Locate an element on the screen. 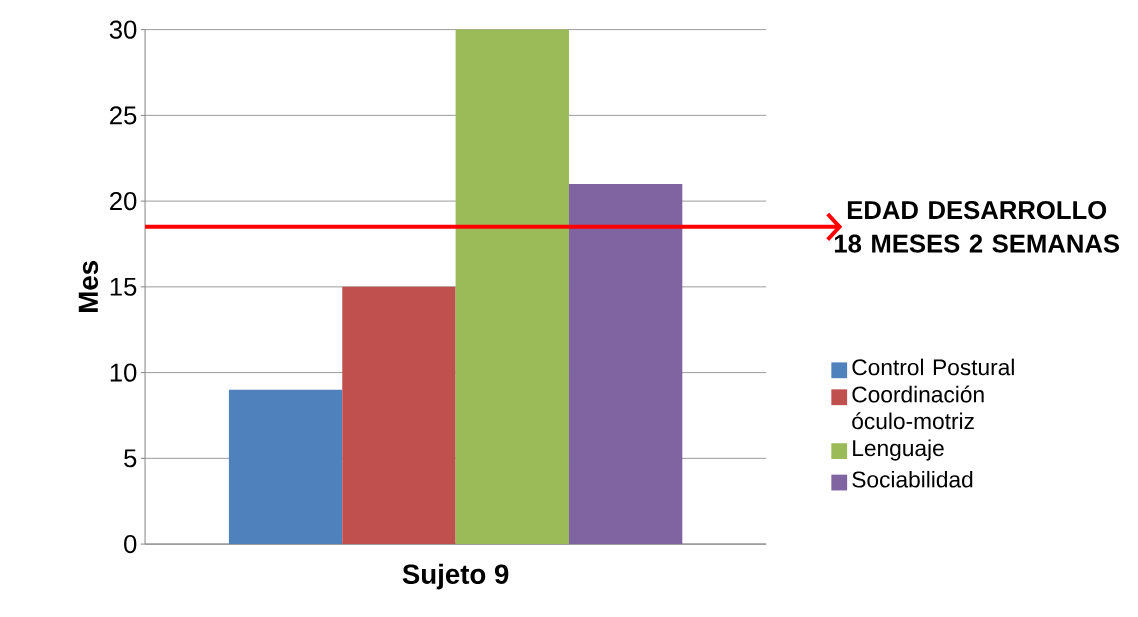 This screenshot has width=1138, height=617. ref-line-label: EDAD DESARROLLO 18 MESES 2 SEMANAS is located at coordinates (977, 226).